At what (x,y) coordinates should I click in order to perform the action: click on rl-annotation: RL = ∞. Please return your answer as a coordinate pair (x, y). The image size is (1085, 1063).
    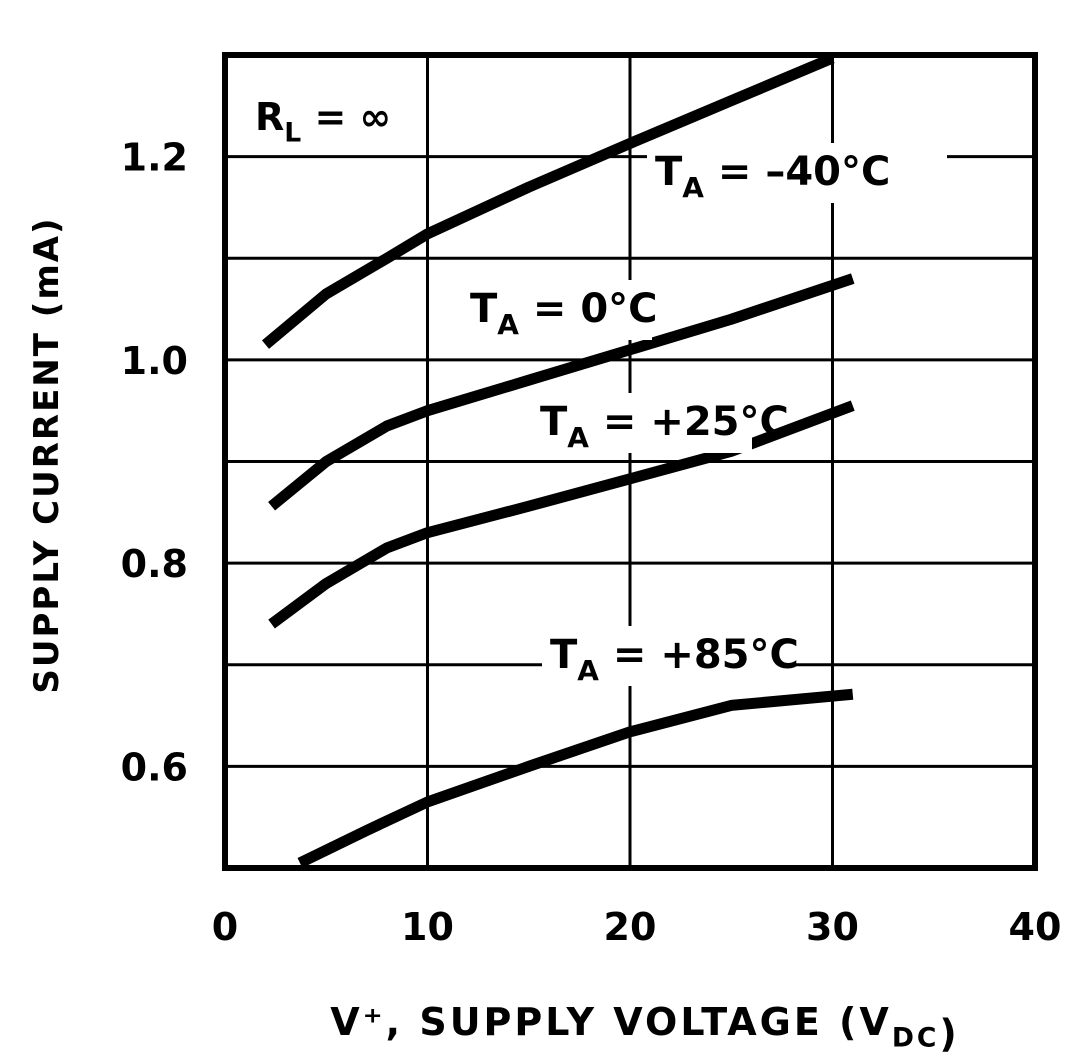
    Looking at the image, I should click on (323, 121).